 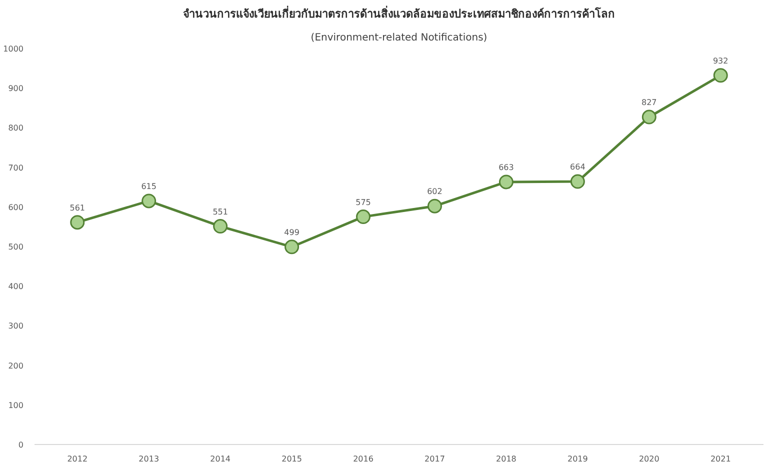 What do you see at coordinates (363, 202) in the screenshot?
I see `data-label: 575` at bounding box center [363, 202].